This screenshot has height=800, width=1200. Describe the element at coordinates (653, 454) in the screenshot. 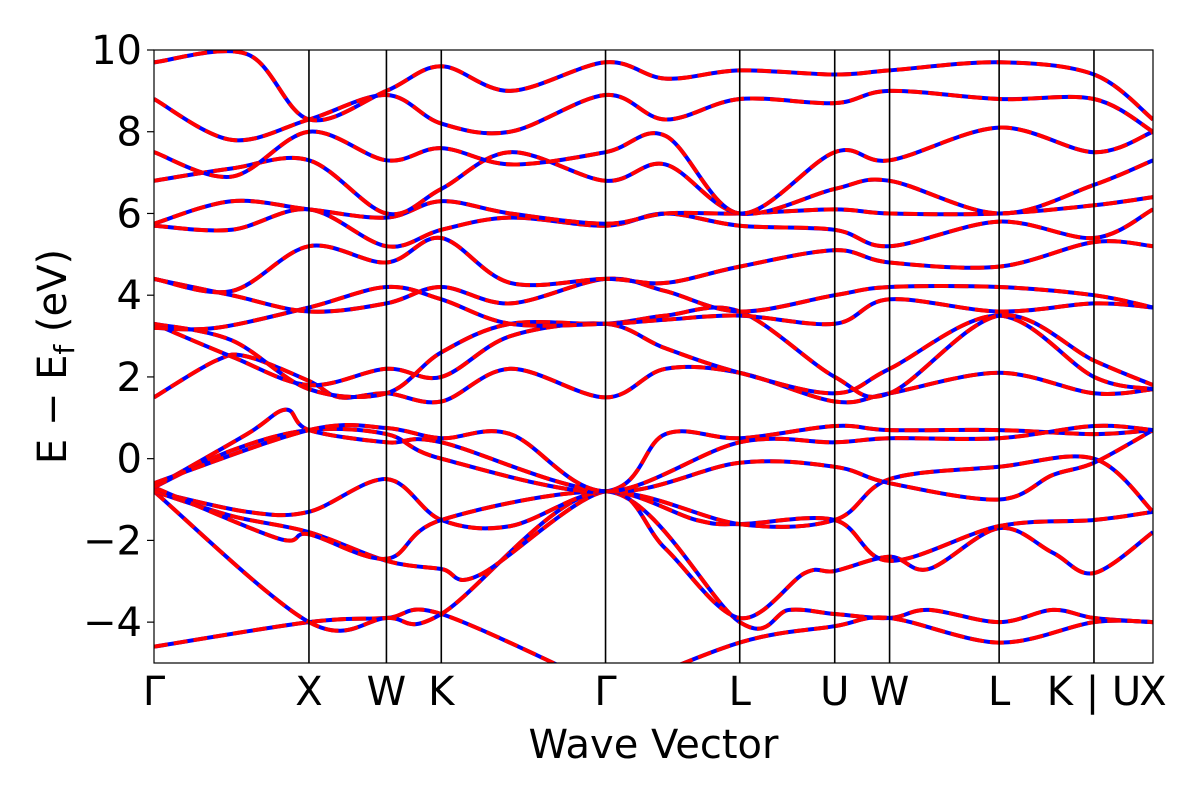

I see `band-8-red` at that location.